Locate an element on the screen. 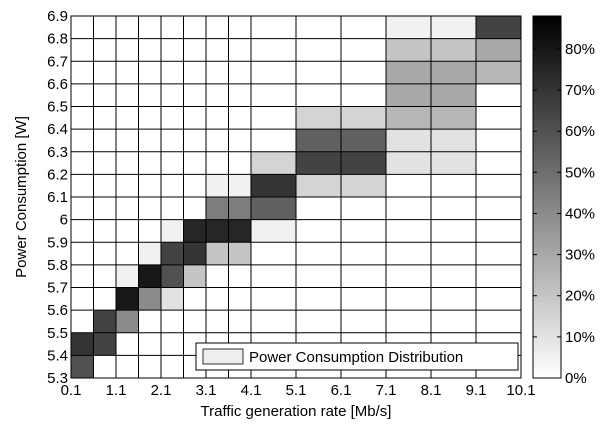 The width and height of the screenshot is (613, 426). x-tick-label: 7.1 is located at coordinates (386, 390).